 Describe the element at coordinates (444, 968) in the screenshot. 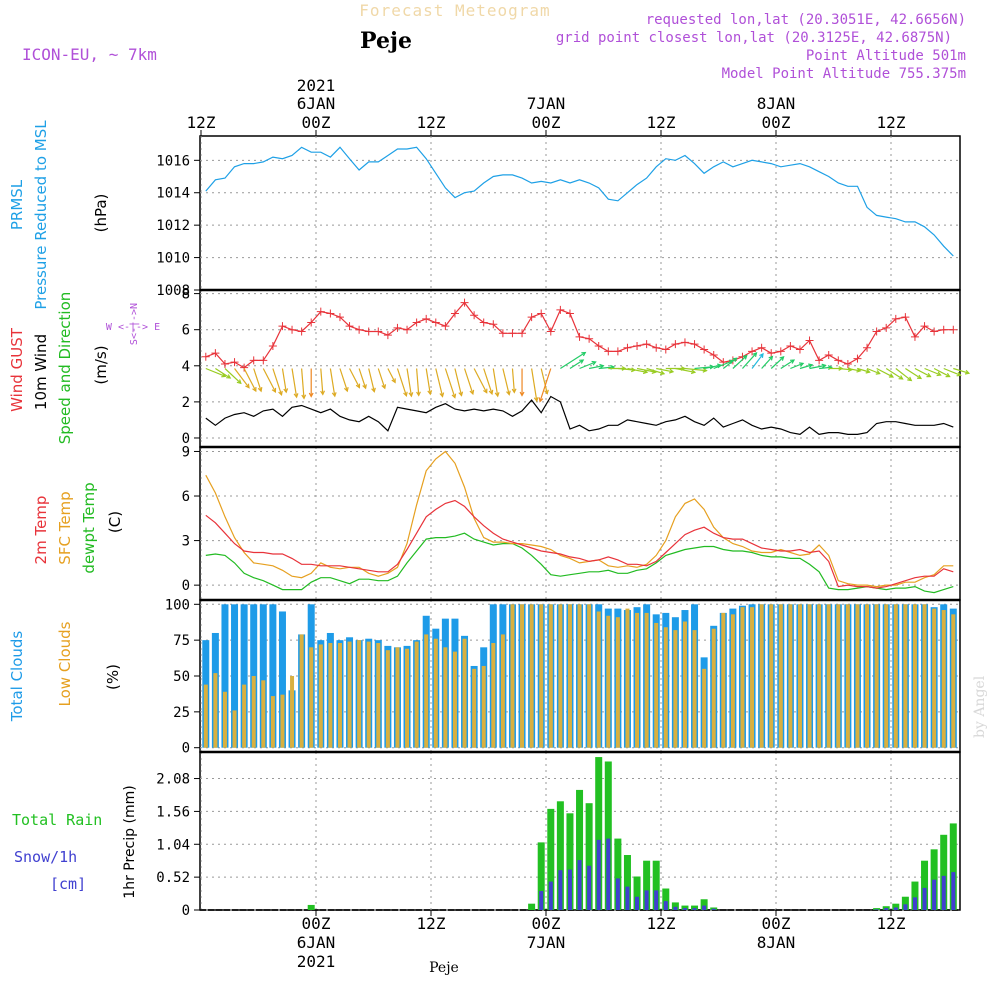

I see `footer-location: Peje` at that location.